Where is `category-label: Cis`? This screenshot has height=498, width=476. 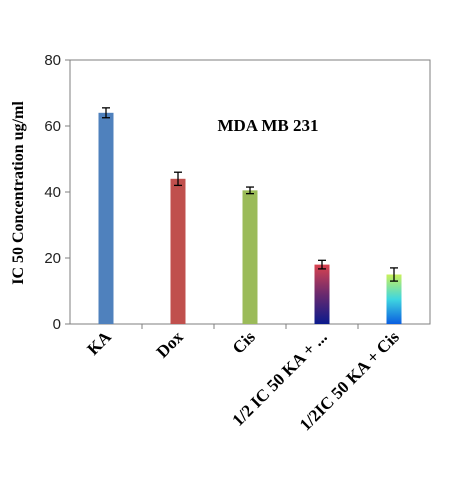
category-label: Cis is located at coordinates (244, 342).